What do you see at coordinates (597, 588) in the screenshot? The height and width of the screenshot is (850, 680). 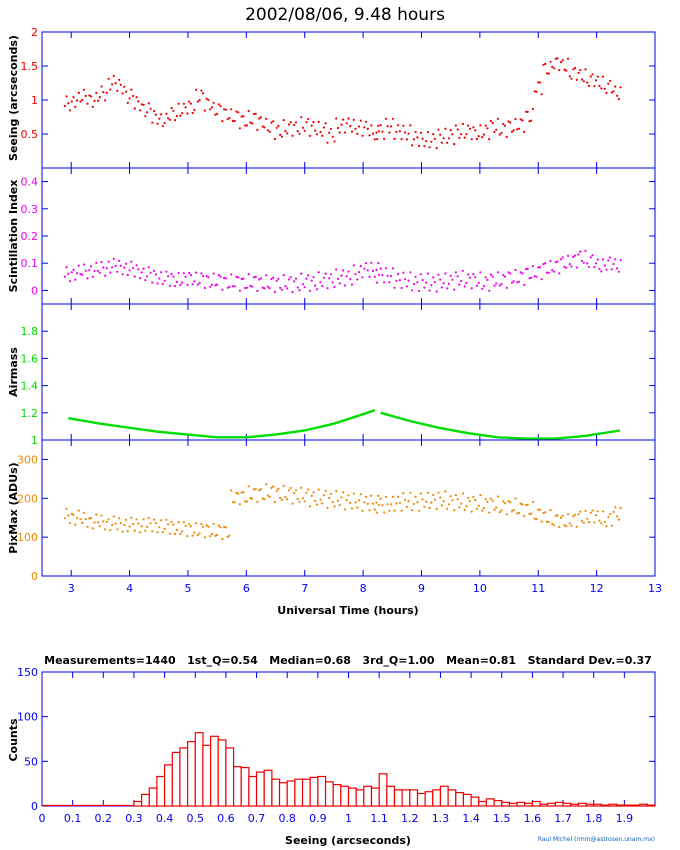 I see `time-tick-label: 12` at bounding box center [597, 588].